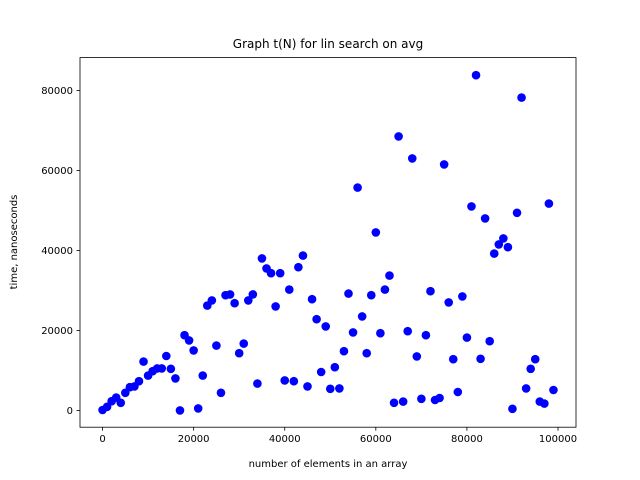  Describe the element at coordinates (57, 251) in the screenshot. I see `y-tick-label: 40000` at that location.